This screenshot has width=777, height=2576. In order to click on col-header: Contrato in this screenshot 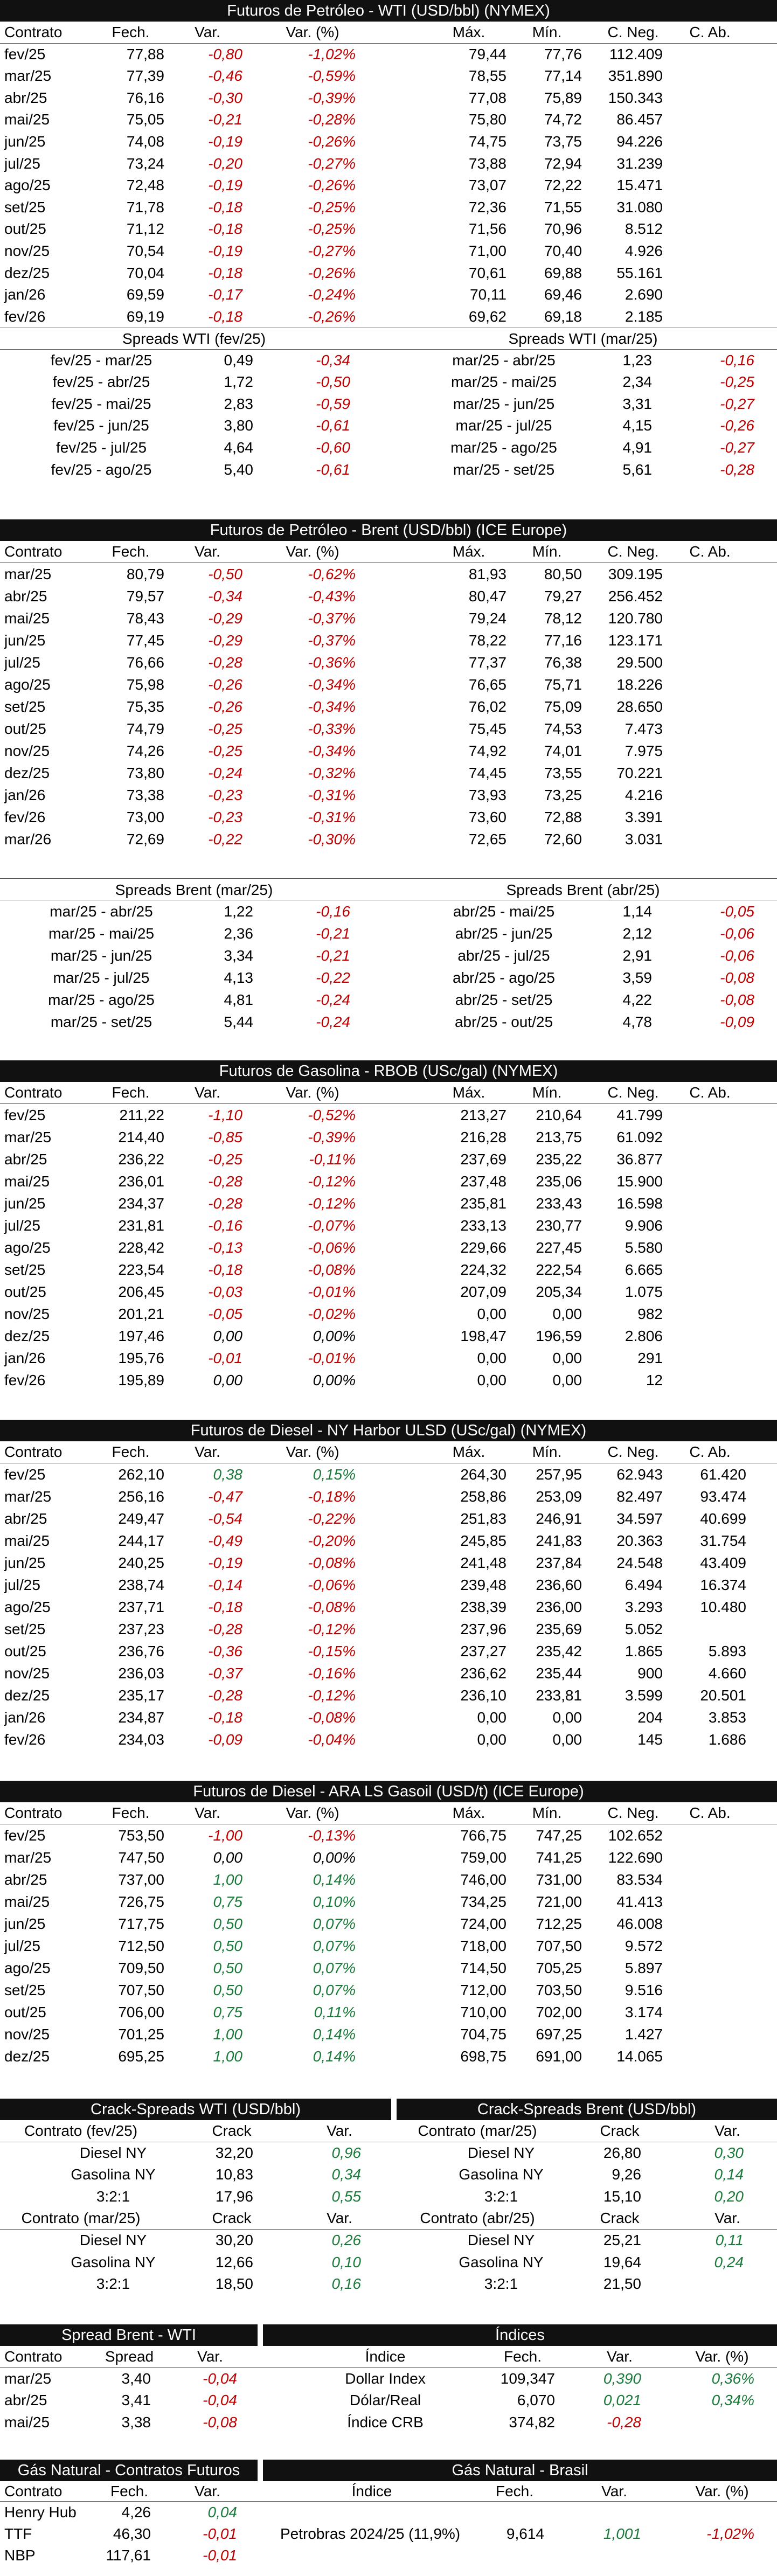, I will do `click(33, 1451)`.